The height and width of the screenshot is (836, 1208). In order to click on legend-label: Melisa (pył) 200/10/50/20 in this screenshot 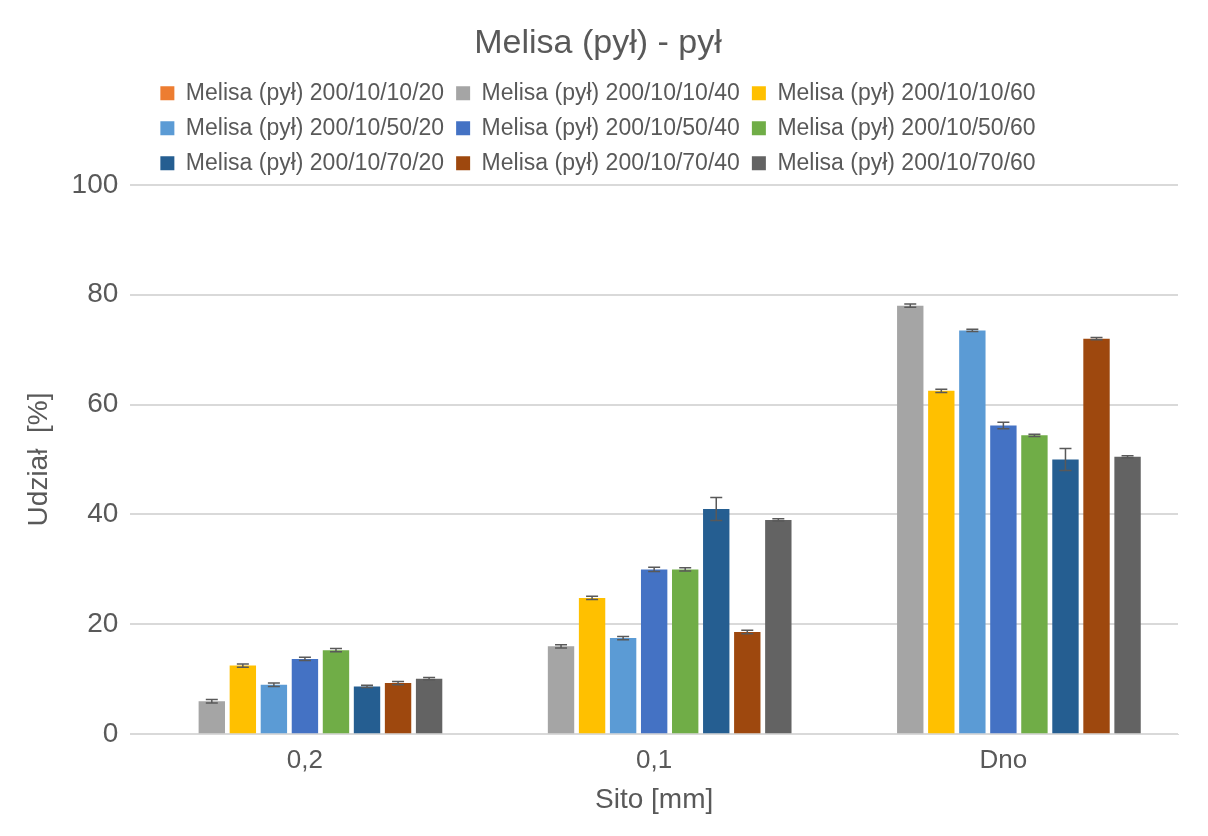, I will do `click(315, 126)`.